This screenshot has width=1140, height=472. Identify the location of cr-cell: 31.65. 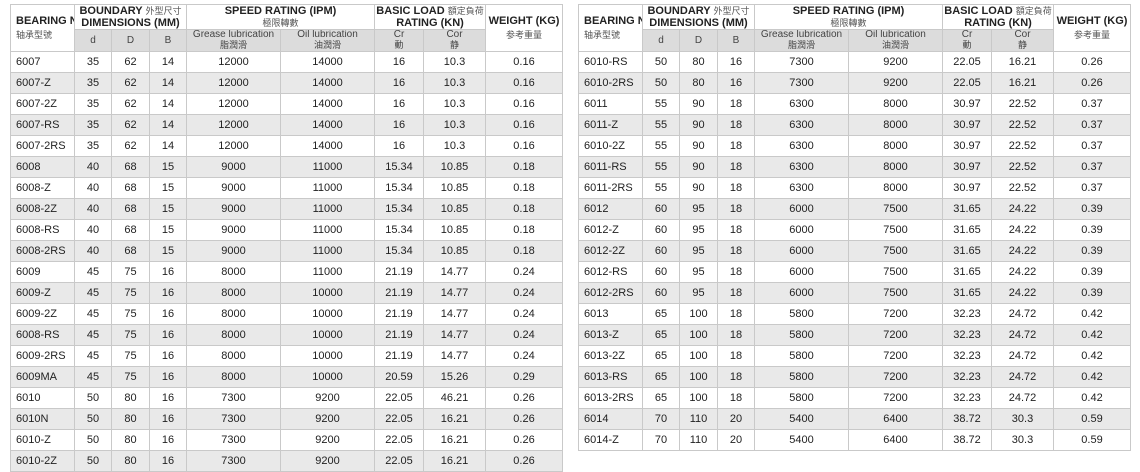
(967, 293).